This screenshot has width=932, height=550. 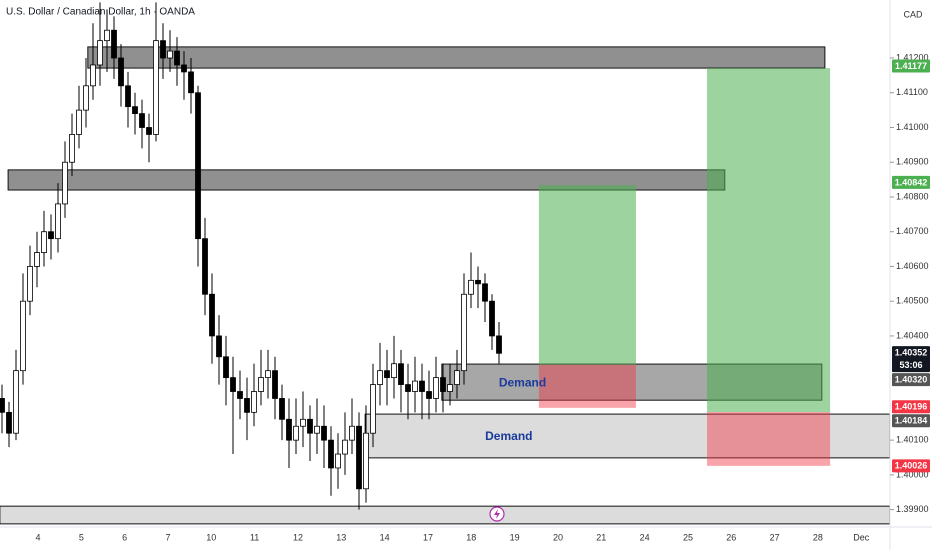 I want to click on y-tick-label: 1.40600, so click(x=912, y=266).